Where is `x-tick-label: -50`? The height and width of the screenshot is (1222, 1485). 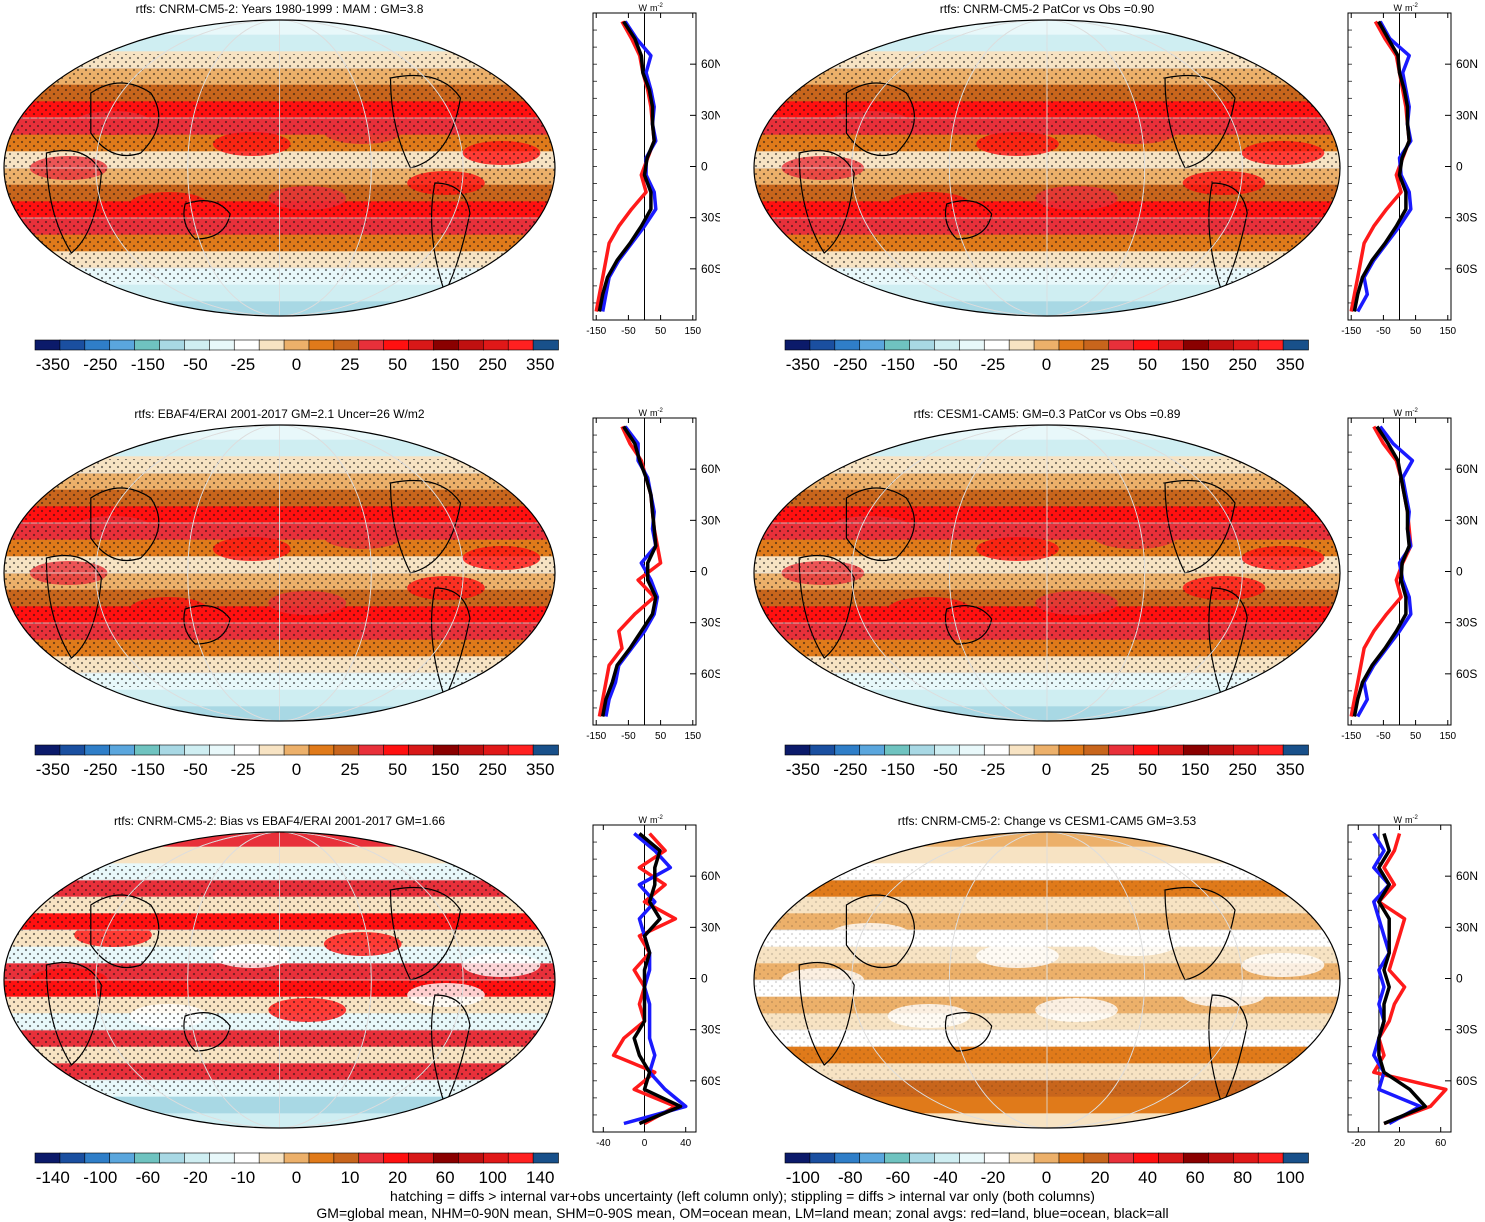
x-tick-label: -50 is located at coordinates (628, 736).